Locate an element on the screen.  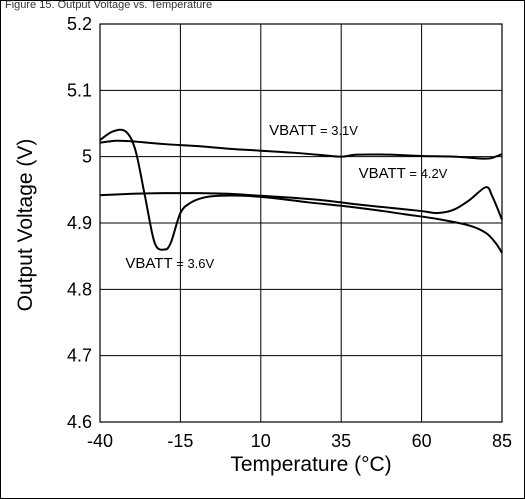
x-tick-label: -15 is located at coordinates (180, 441).